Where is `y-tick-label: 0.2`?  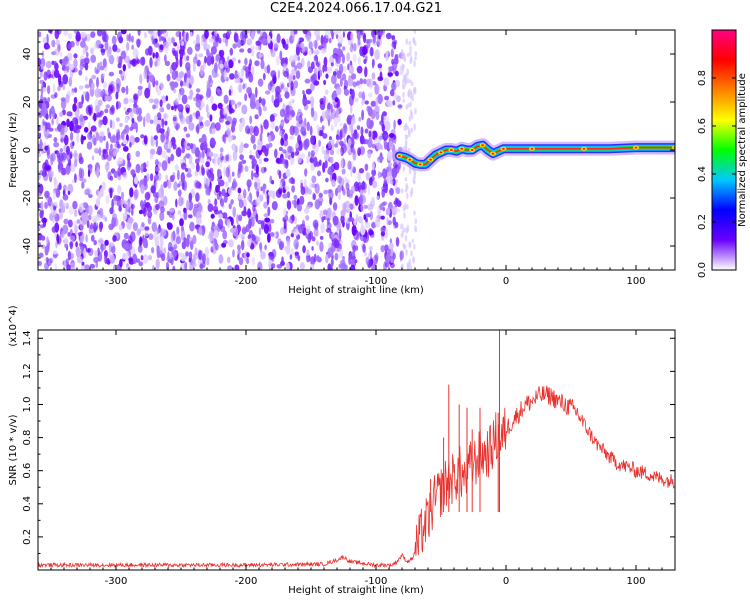
y-tick-label: 0.2 is located at coordinates (27, 537).